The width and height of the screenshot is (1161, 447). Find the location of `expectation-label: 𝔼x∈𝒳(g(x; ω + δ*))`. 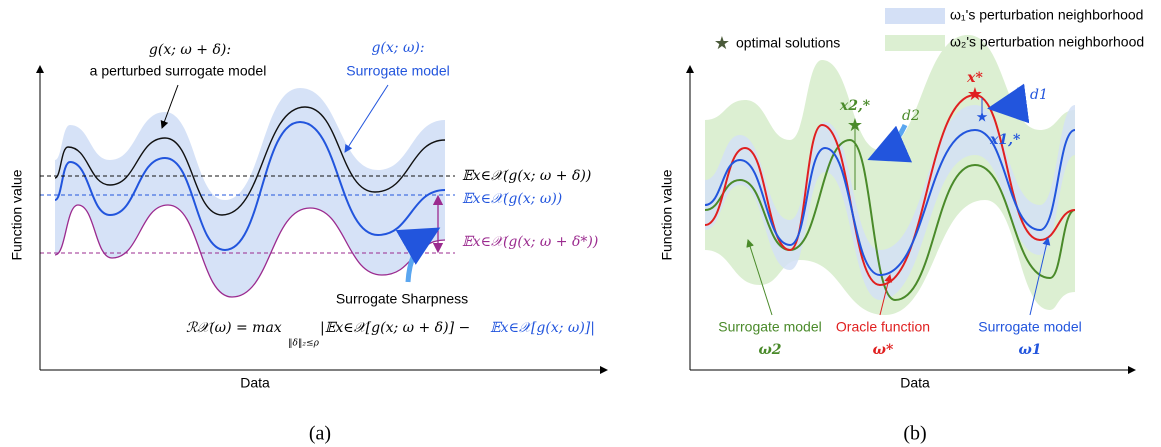

expectation-label: 𝔼x∈𝒳(g(x; ω + δ*)) is located at coordinates (530, 242).